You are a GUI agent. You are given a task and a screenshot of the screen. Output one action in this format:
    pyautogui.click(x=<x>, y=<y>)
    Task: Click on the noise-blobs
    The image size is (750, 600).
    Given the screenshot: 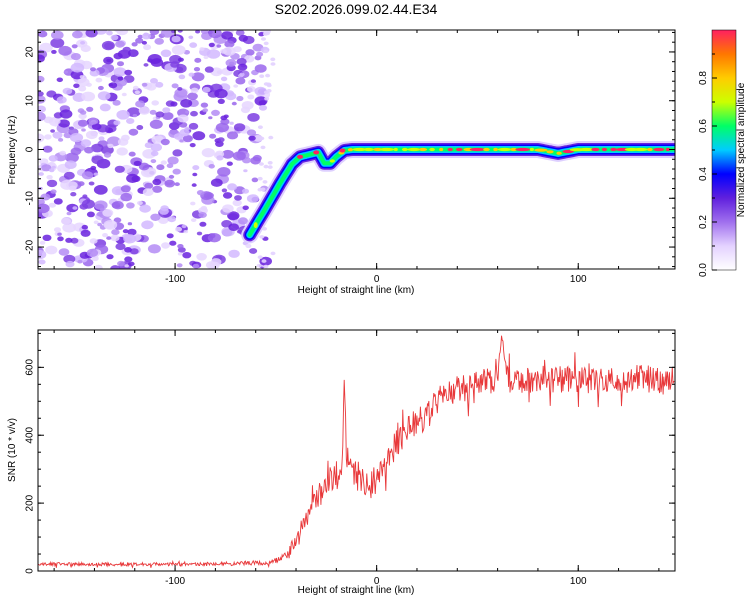 What is the action you would take?
    pyautogui.click(x=157, y=149)
    